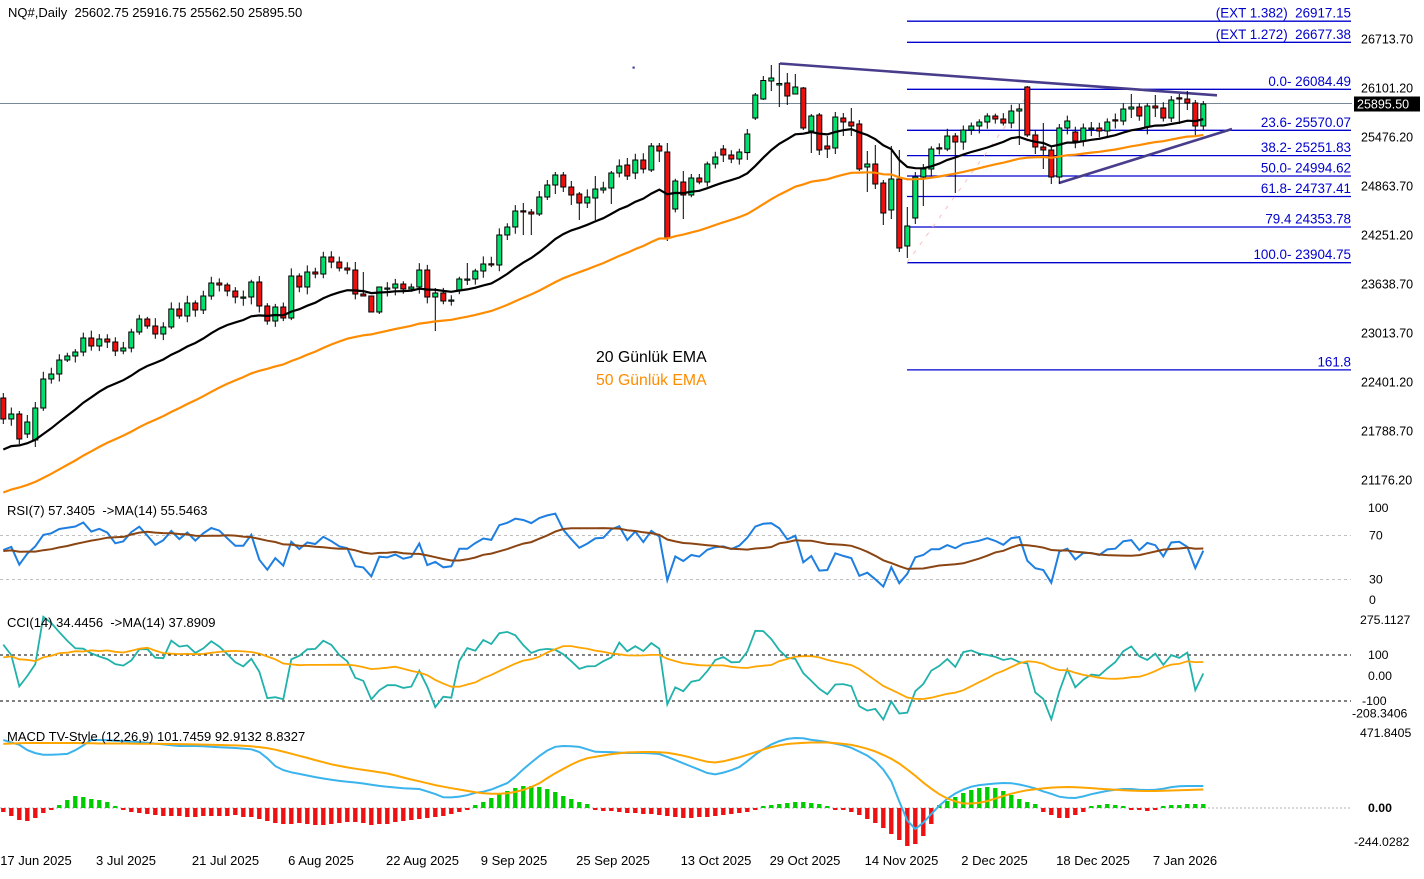 This screenshot has width=1424, height=879. What do you see at coordinates (902, 860) in the screenshot?
I see `svg-text: 14 Nov 2025` at bounding box center [902, 860].